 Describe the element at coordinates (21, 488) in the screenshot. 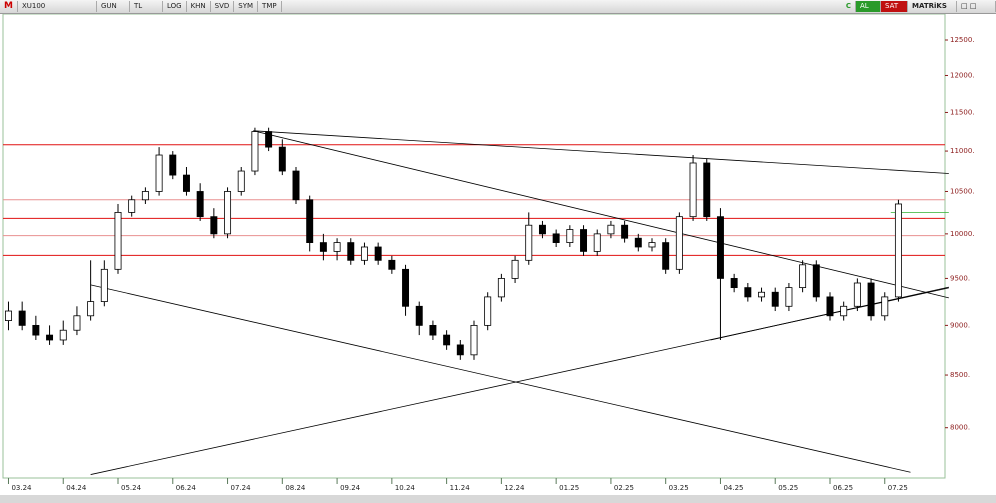

I see `x-tick-label: 03.24` at that location.